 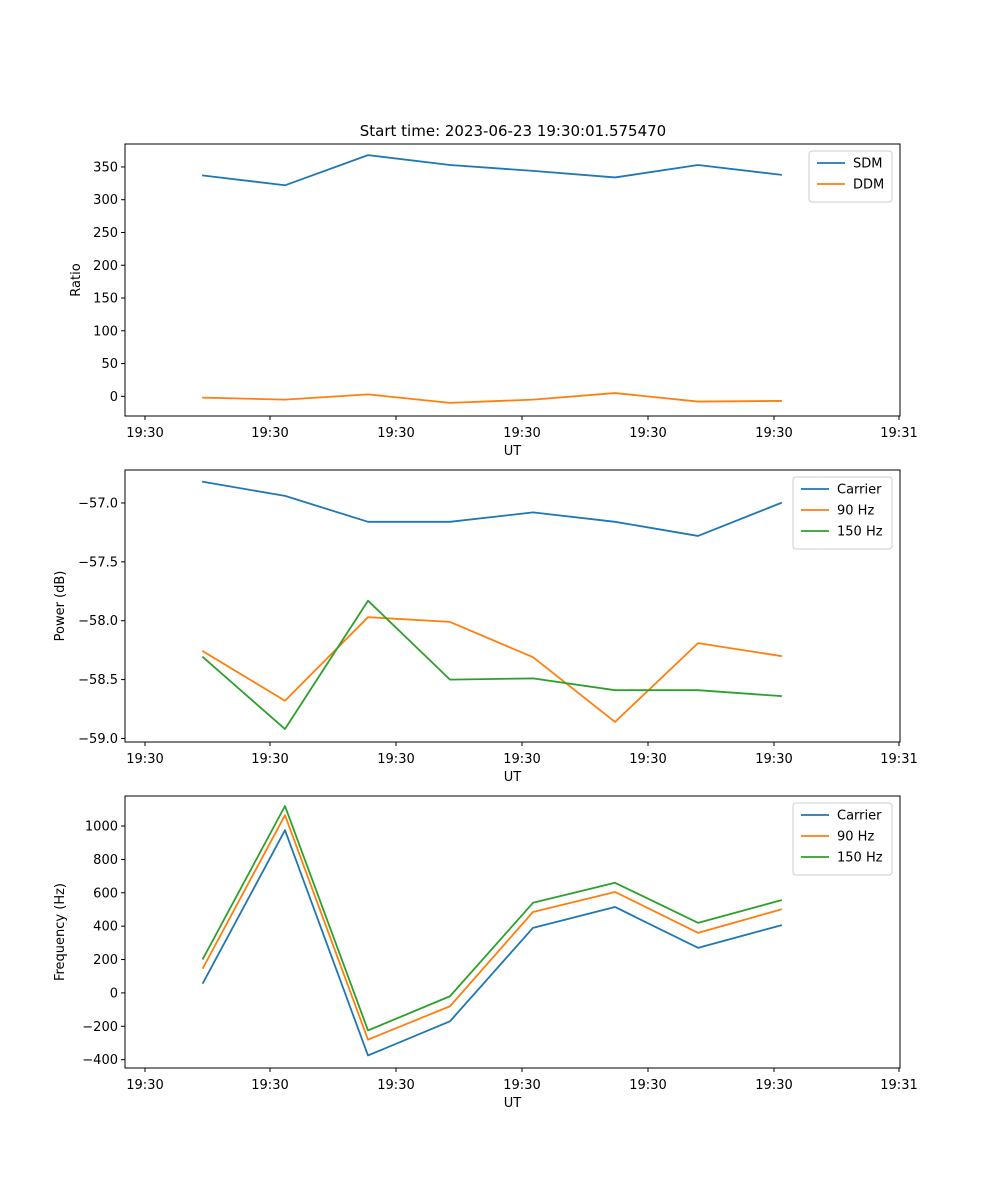 I want to click on y-tick-label: −400, so click(x=100, y=1060).